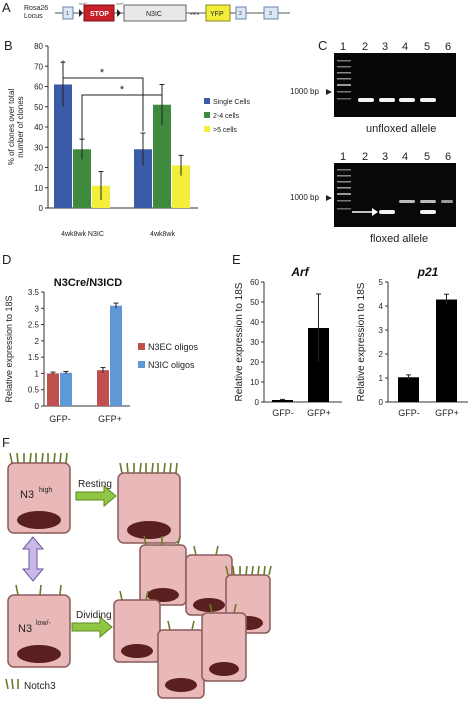  What do you see at coordinates (299, 272) in the screenshot?
I see `chart-title: Arf` at bounding box center [299, 272].